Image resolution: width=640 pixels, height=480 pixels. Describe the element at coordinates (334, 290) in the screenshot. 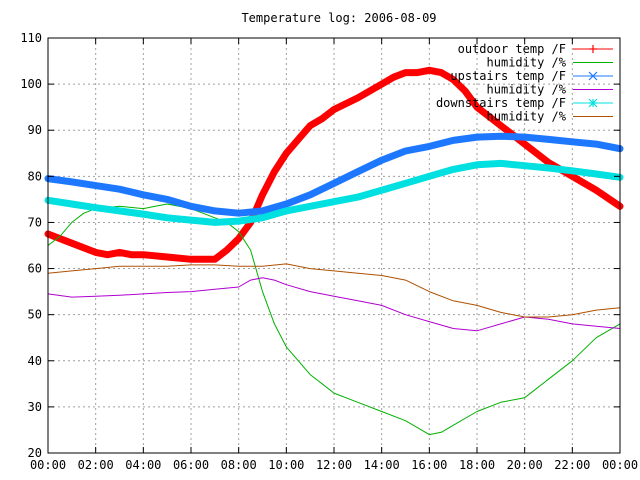

I see `series-6-line` at that location.